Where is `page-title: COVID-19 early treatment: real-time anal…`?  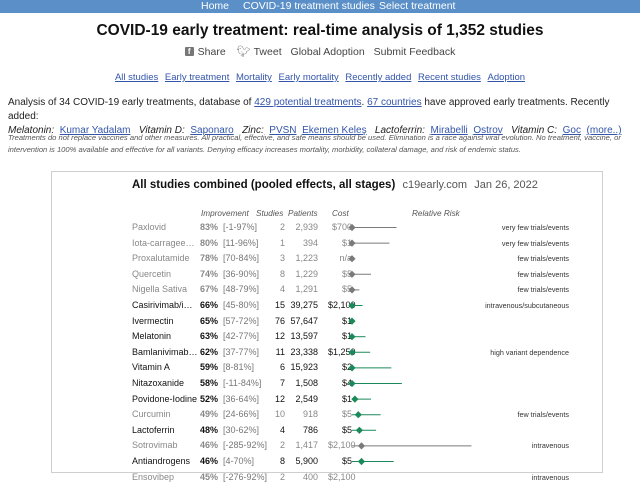 page-title: COVID-19 early treatment: real-time anal… is located at coordinates (320, 30).